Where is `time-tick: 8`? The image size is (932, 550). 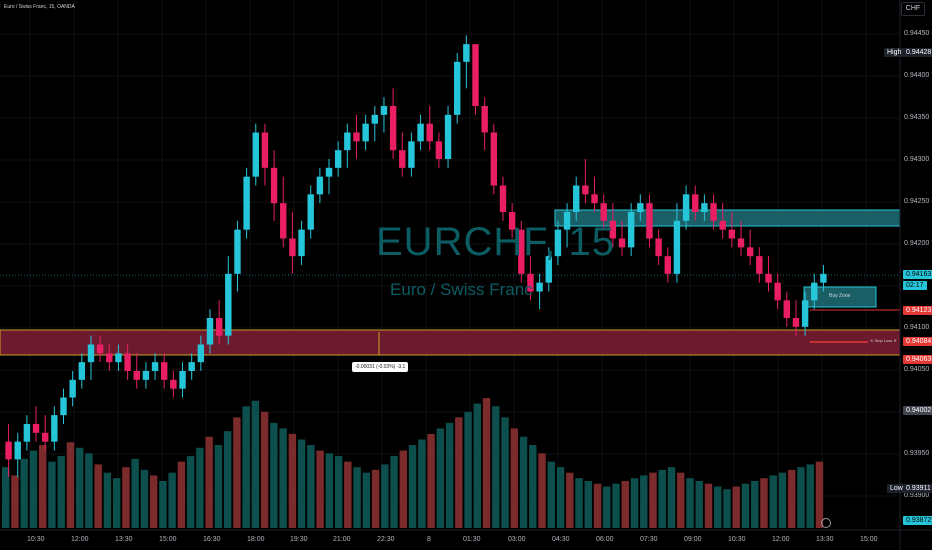
time-tick: 8 is located at coordinates (429, 539).